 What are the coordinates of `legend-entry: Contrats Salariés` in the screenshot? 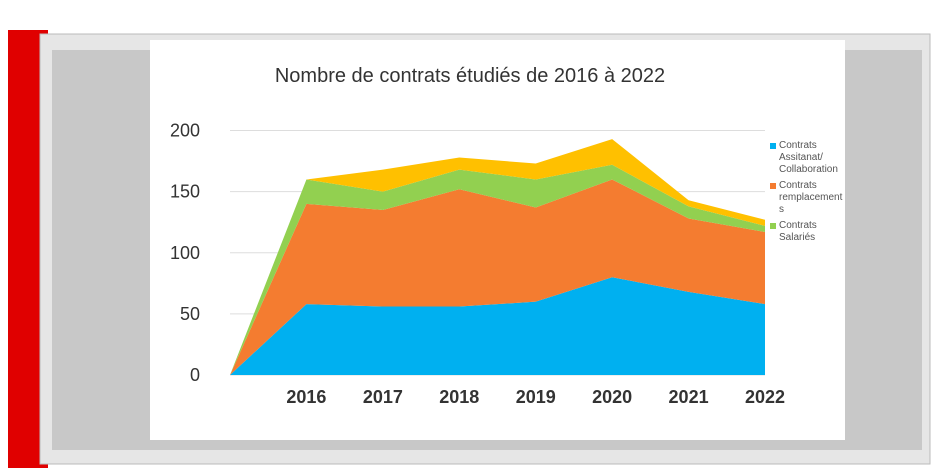 It's located at (810, 232).